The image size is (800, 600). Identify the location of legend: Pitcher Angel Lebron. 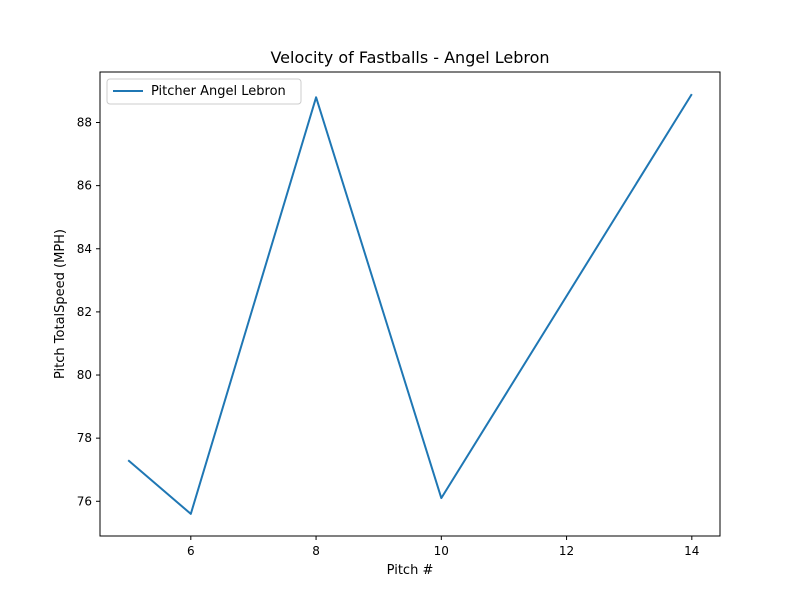
(204, 91).